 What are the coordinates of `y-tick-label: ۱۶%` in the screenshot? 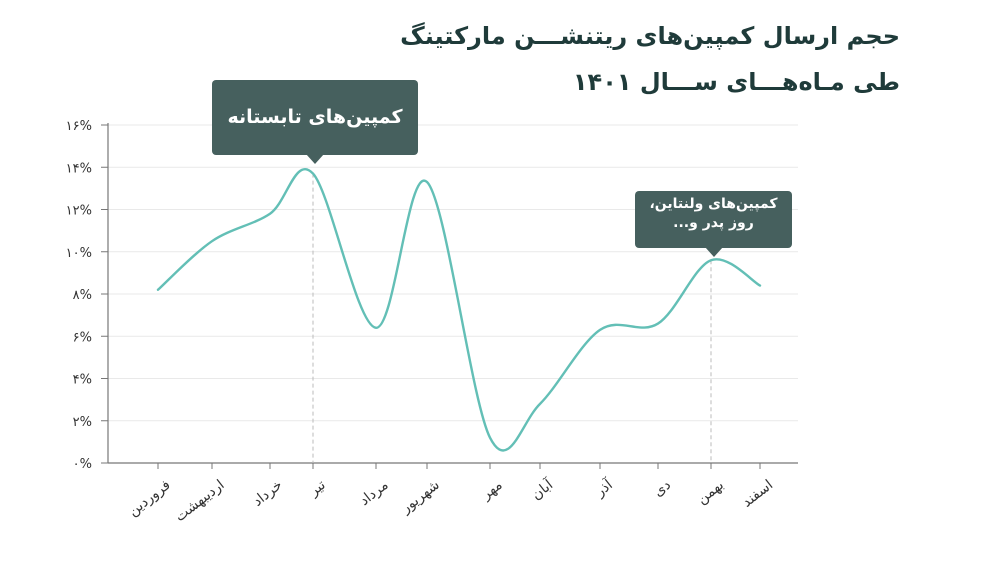 It's located at (79, 126).